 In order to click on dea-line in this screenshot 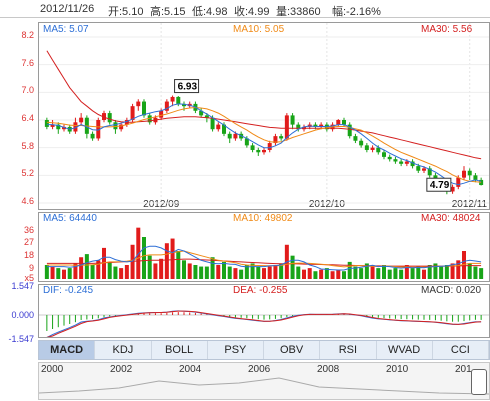, I will do `click(264, 324)`.